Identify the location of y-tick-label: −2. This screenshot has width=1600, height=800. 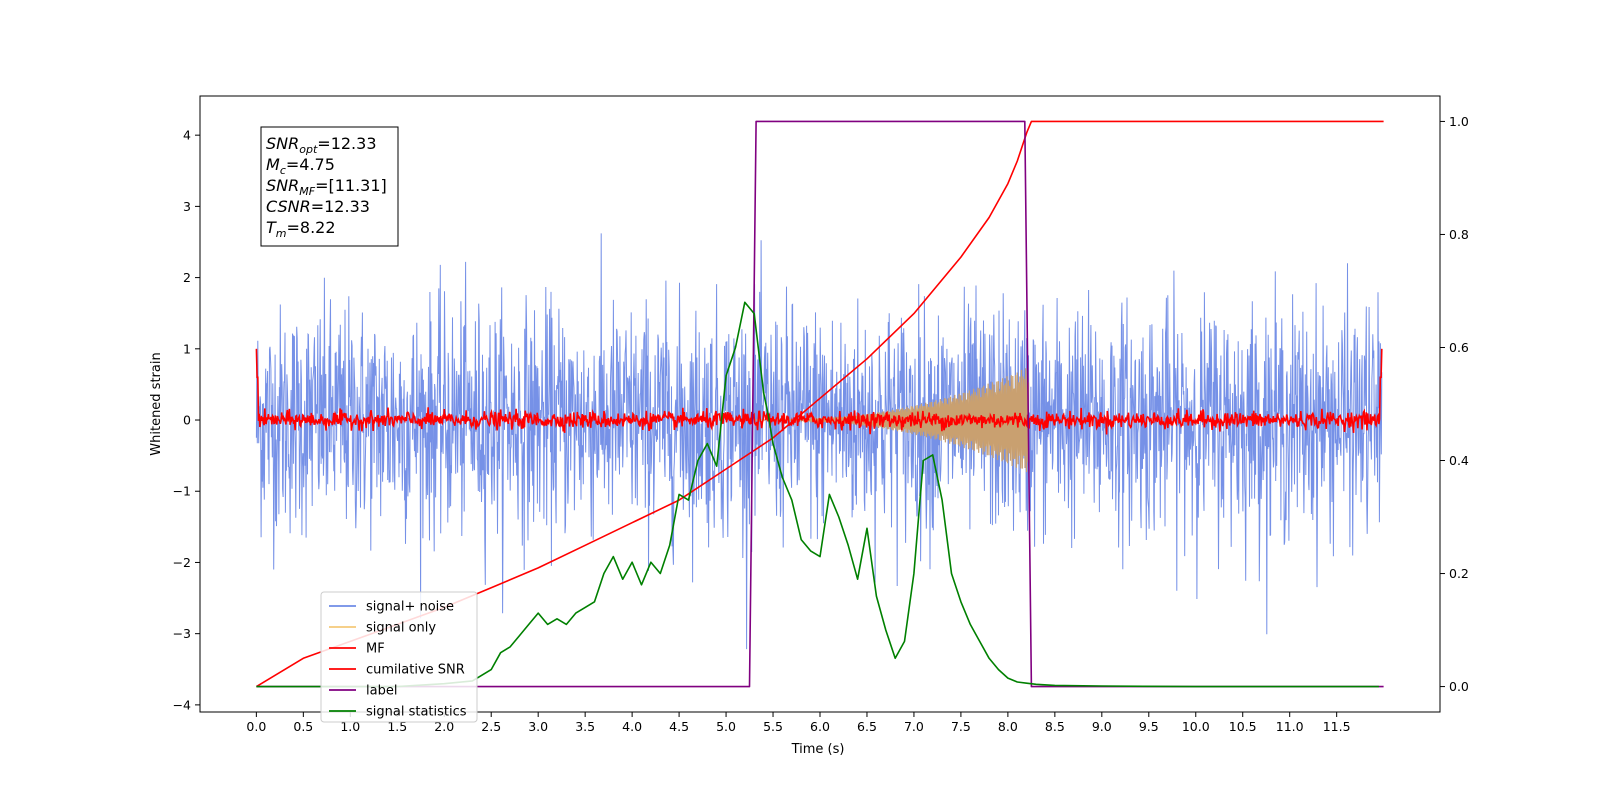
(182, 562).